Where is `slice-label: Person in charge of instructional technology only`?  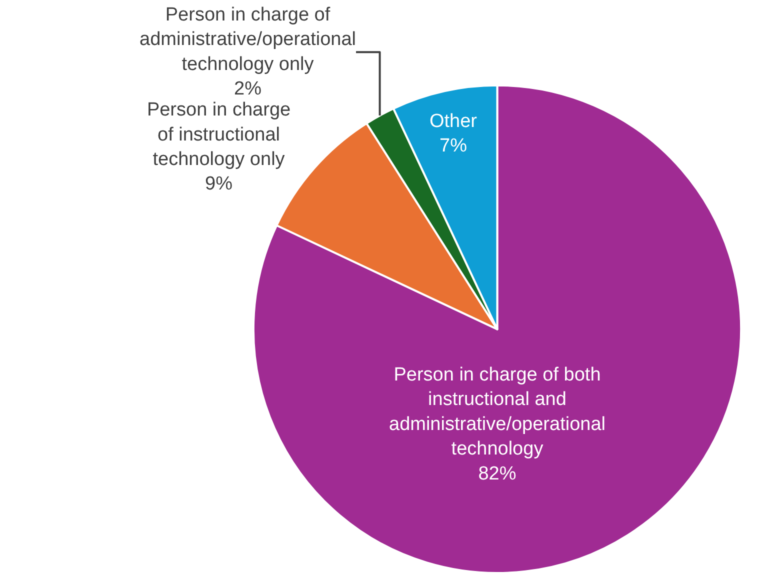
slice-label: Person in charge of instructional technology only is located at coordinates (218, 135).